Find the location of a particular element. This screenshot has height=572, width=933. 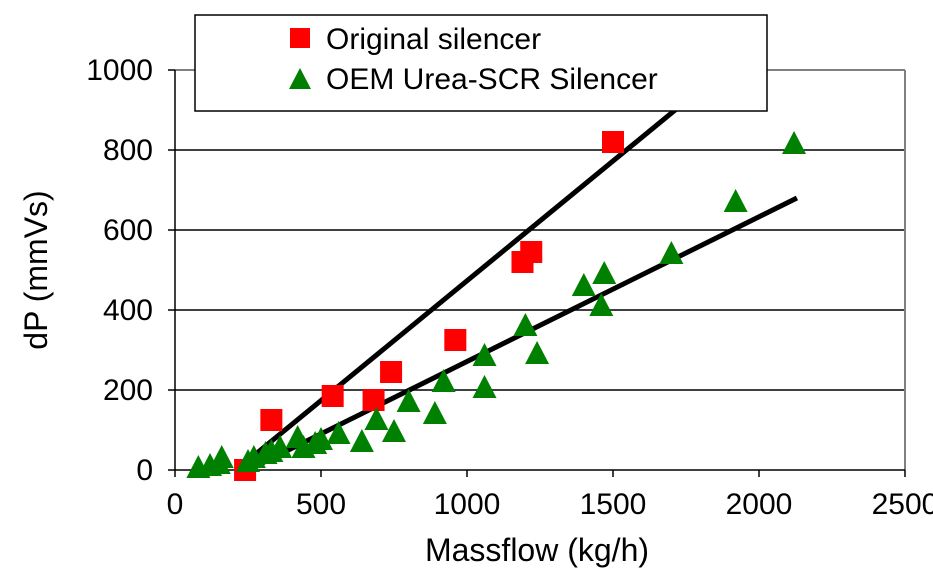

y-tick-label-600: 600 is located at coordinates (128, 230).